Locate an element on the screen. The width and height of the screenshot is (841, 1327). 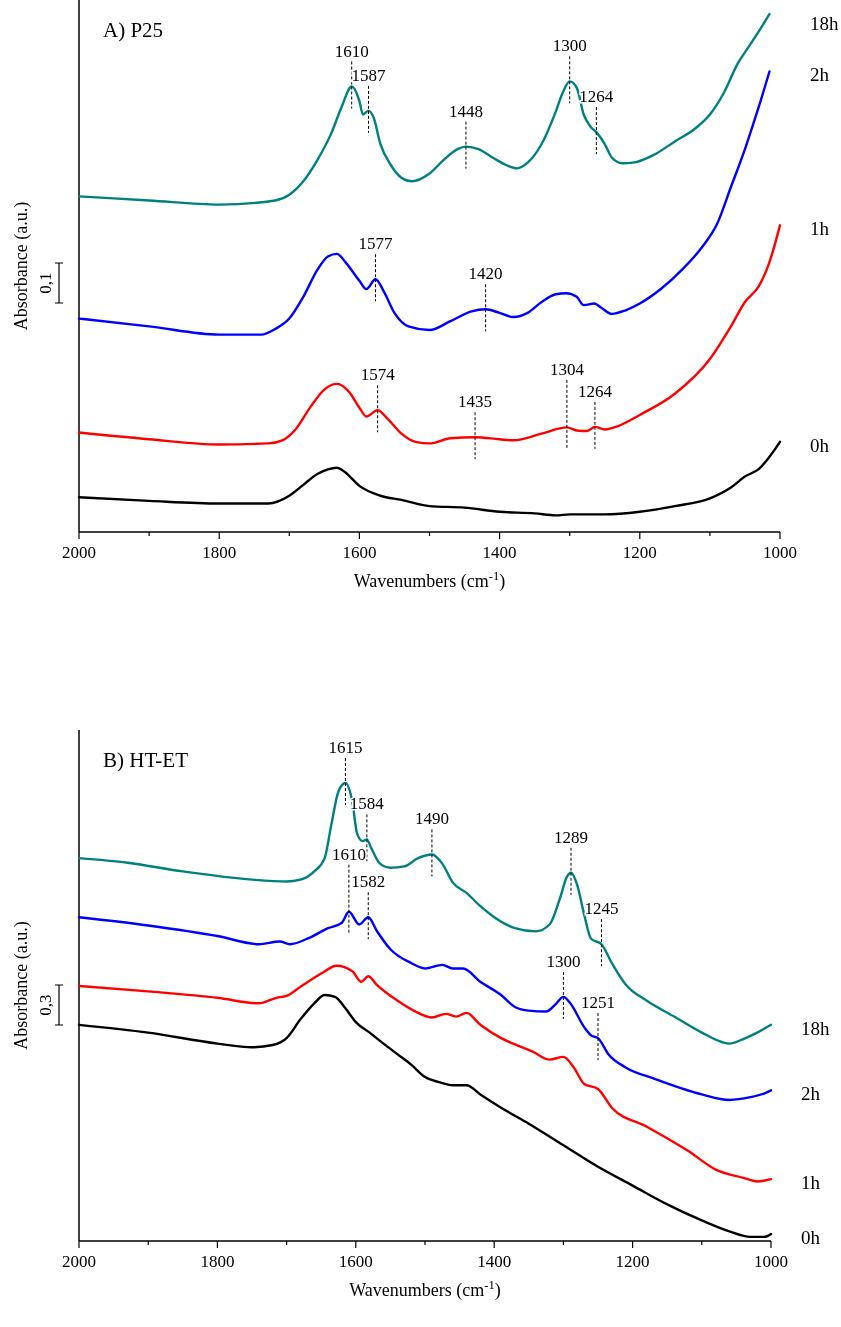
text: 0,3 is located at coordinates (45, 1005).